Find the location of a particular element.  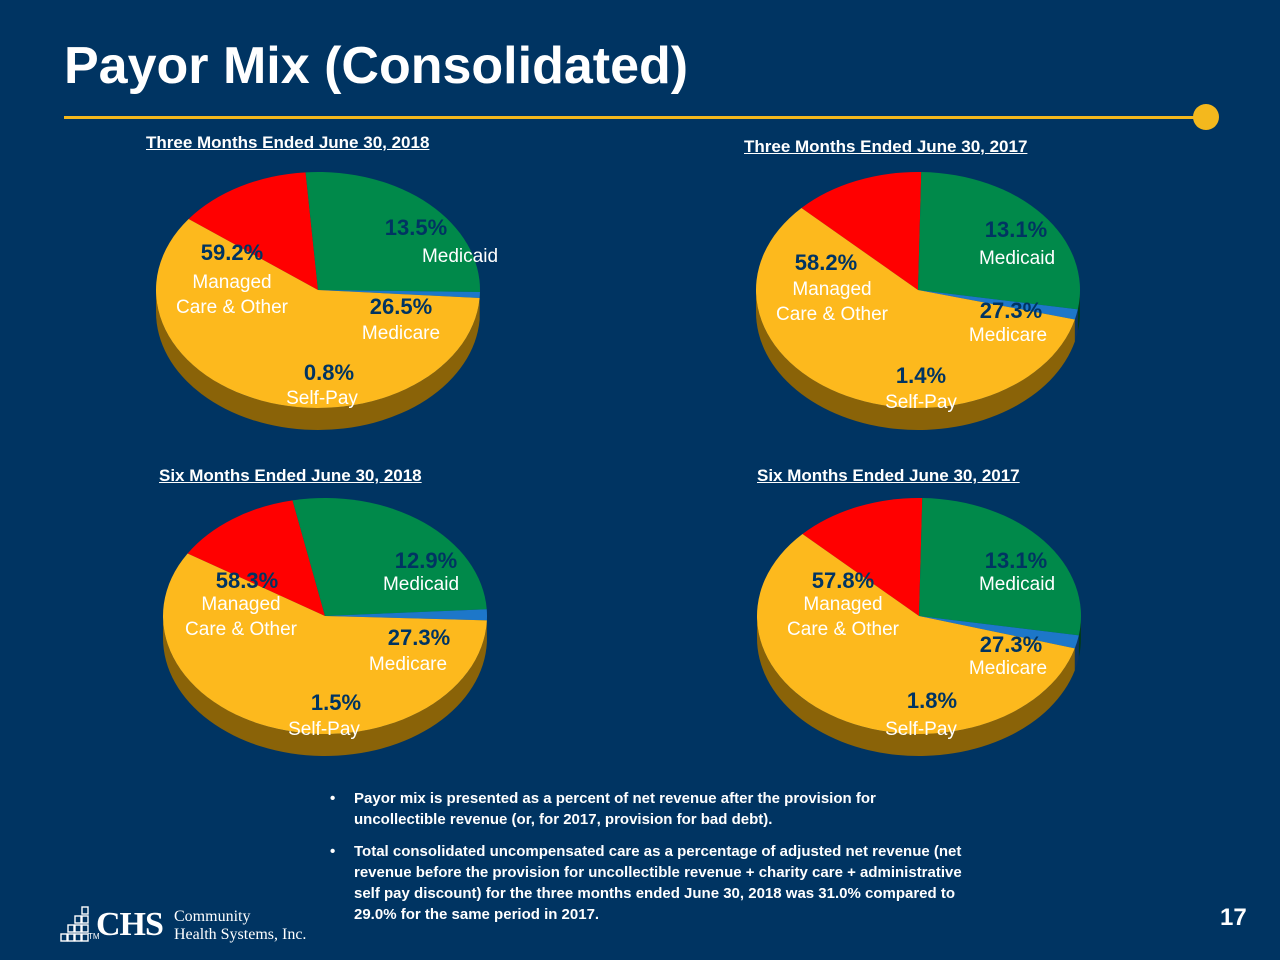

slice-value-label: 58.3% is located at coordinates (247, 580).